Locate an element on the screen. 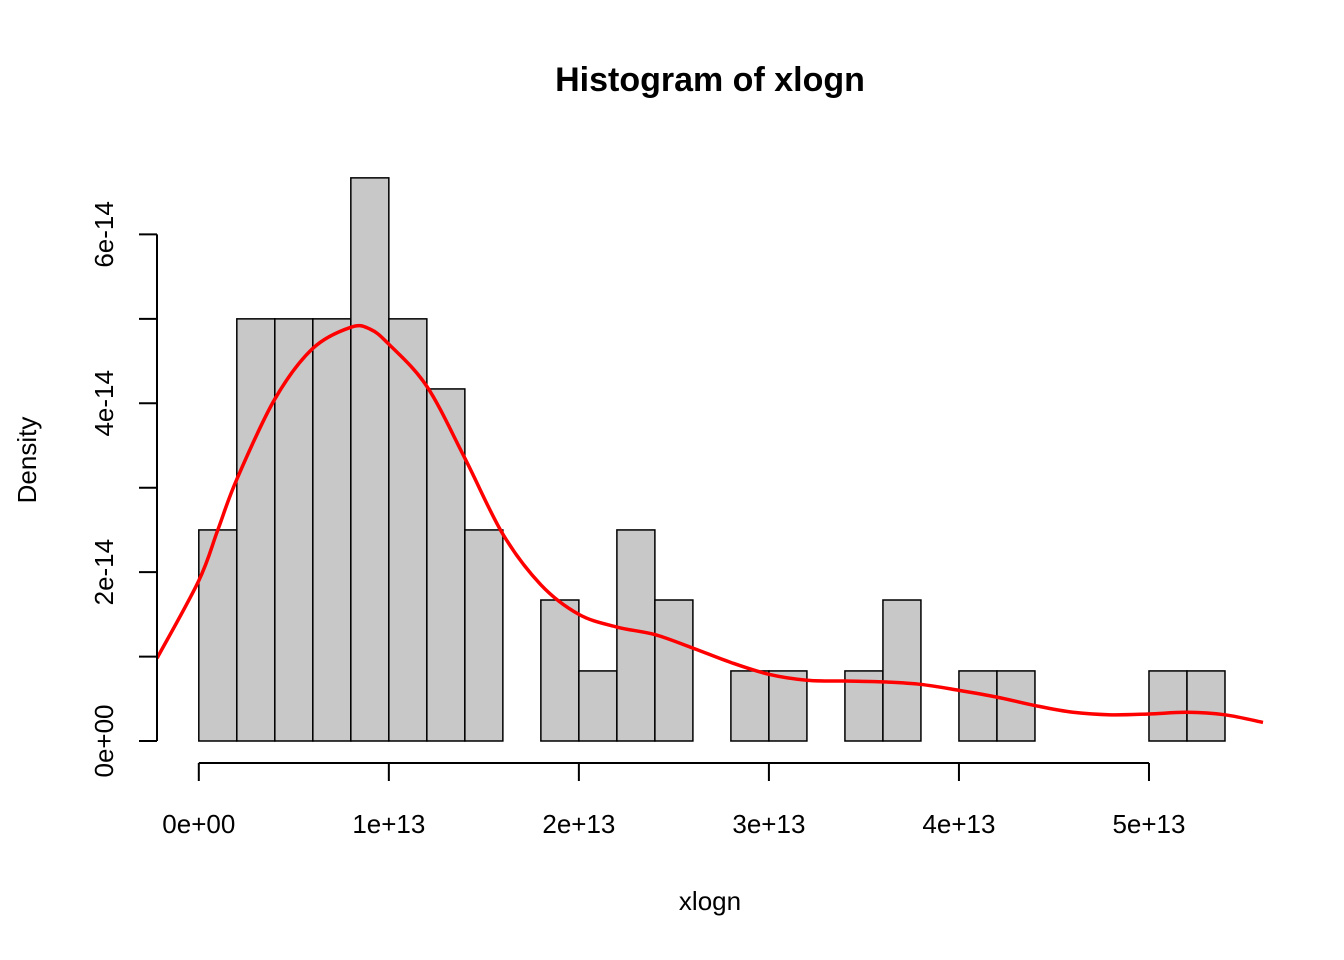 Image resolution: width=1344 pixels, height=960 pixels. y-tick-label-2: 2e-14 is located at coordinates (104, 572).